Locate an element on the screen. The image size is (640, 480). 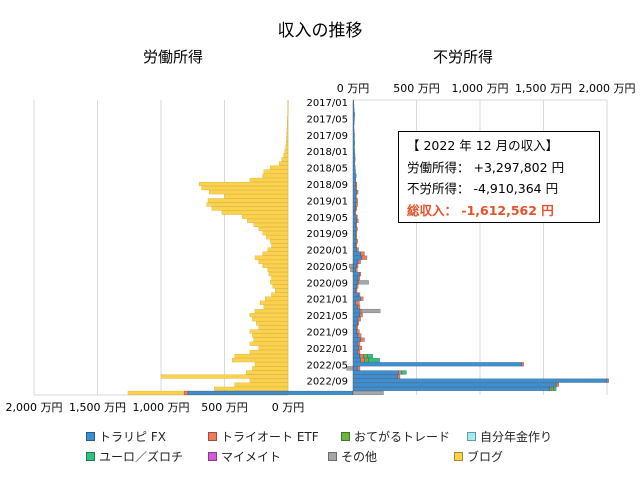
passive-bar-euro is located at coordinates (374, 360).